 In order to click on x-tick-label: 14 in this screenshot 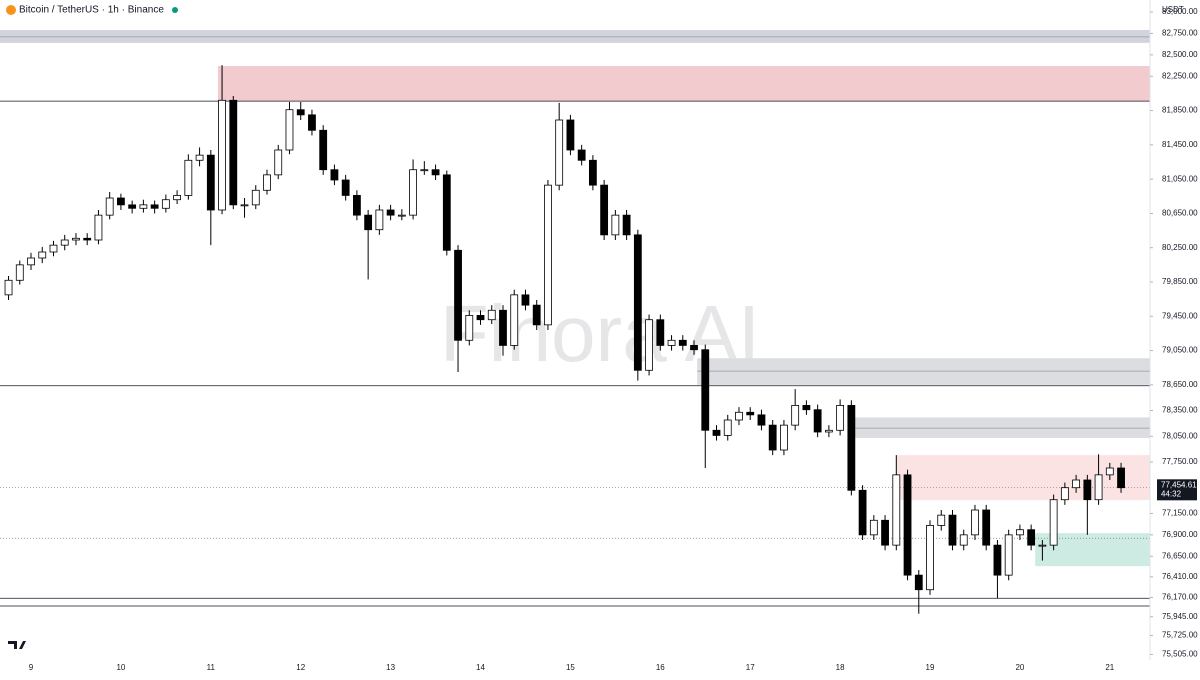, I will do `click(480, 667)`.